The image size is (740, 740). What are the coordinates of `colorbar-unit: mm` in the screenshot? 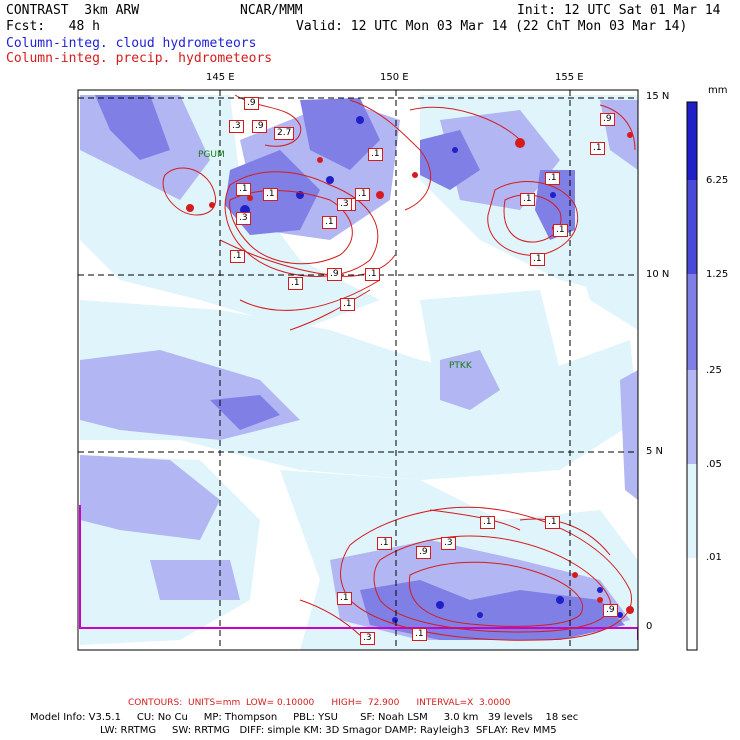 It's located at (718, 90).